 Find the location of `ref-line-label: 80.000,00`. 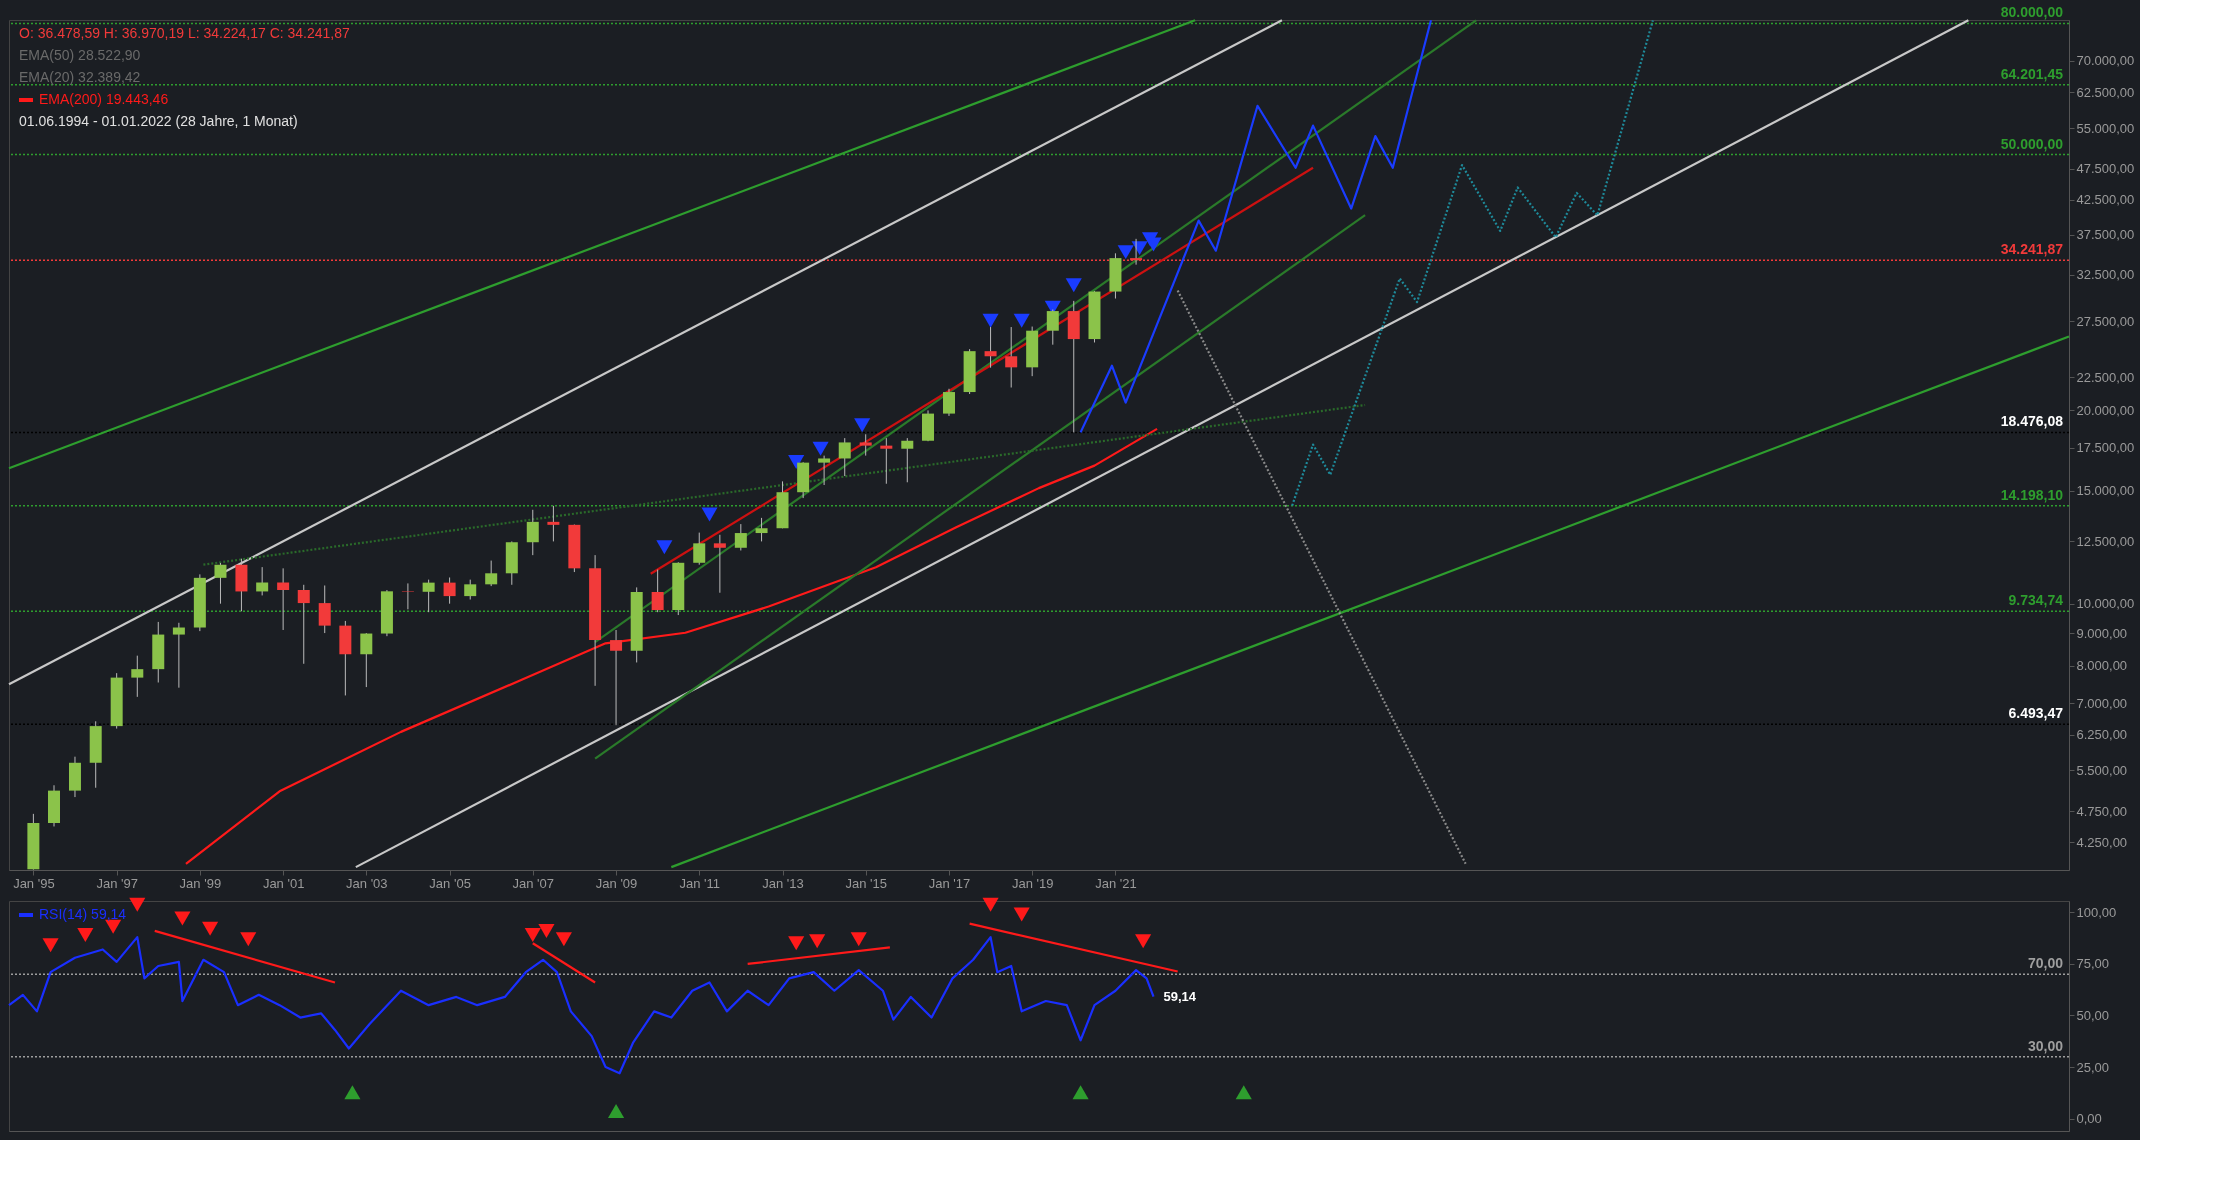

ref-line-label: 80.000,00 is located at coordinates (2032, 12).